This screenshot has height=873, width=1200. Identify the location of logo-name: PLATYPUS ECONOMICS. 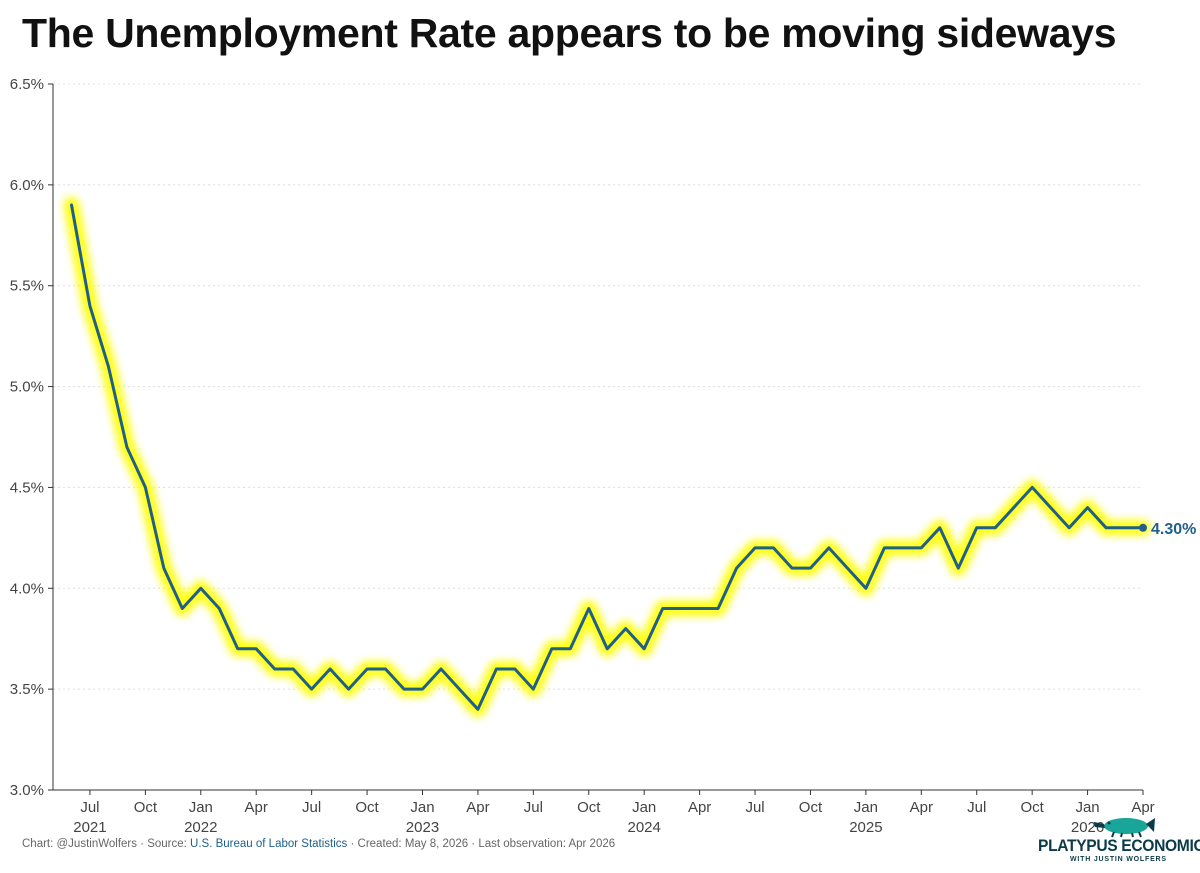
(1119, 845).